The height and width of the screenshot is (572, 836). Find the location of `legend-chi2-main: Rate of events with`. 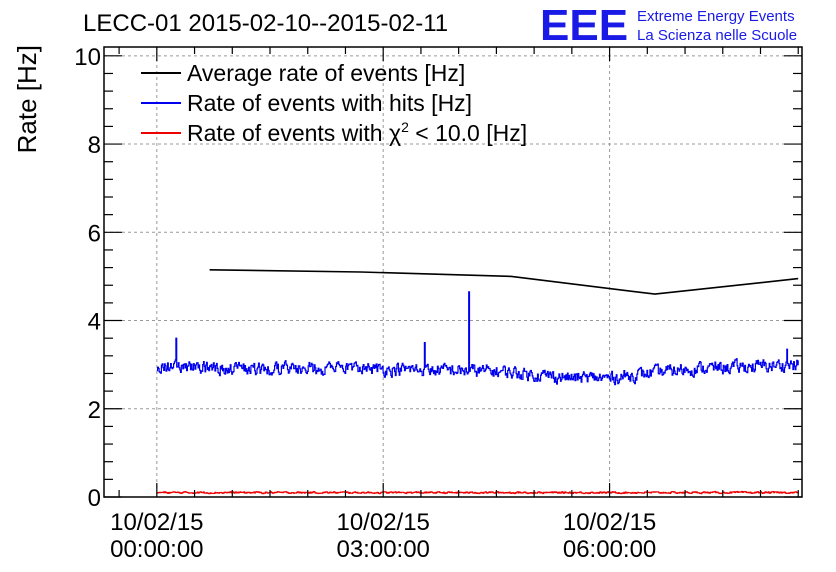

legend-chi2-main: Rate of events with is located at coordinates (288, 133).